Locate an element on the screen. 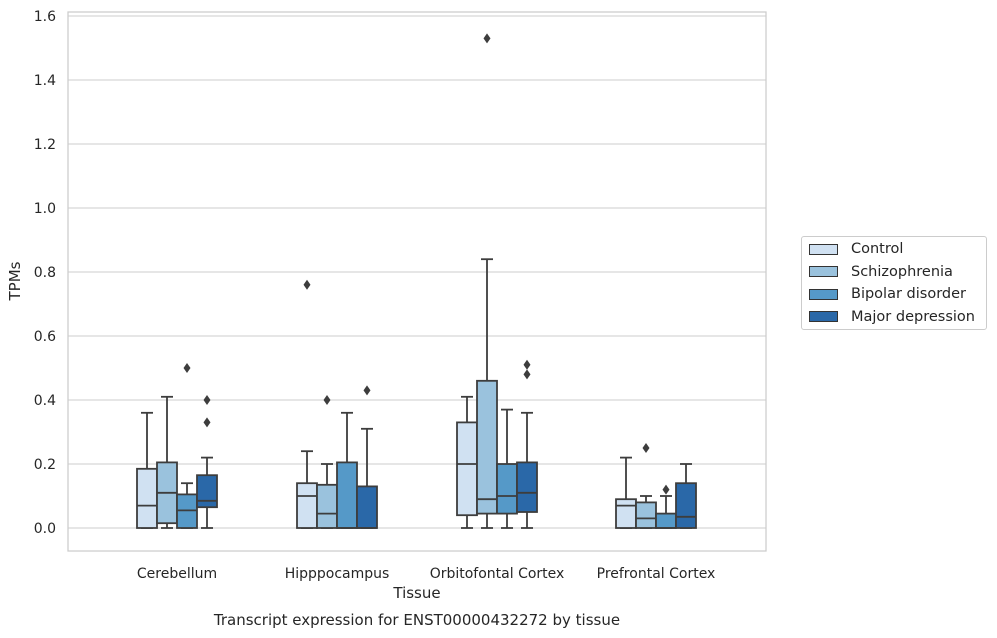 This screenshot has height=638, width=997. y-tick-label: 0.2 is located at coordinates (45, 465).